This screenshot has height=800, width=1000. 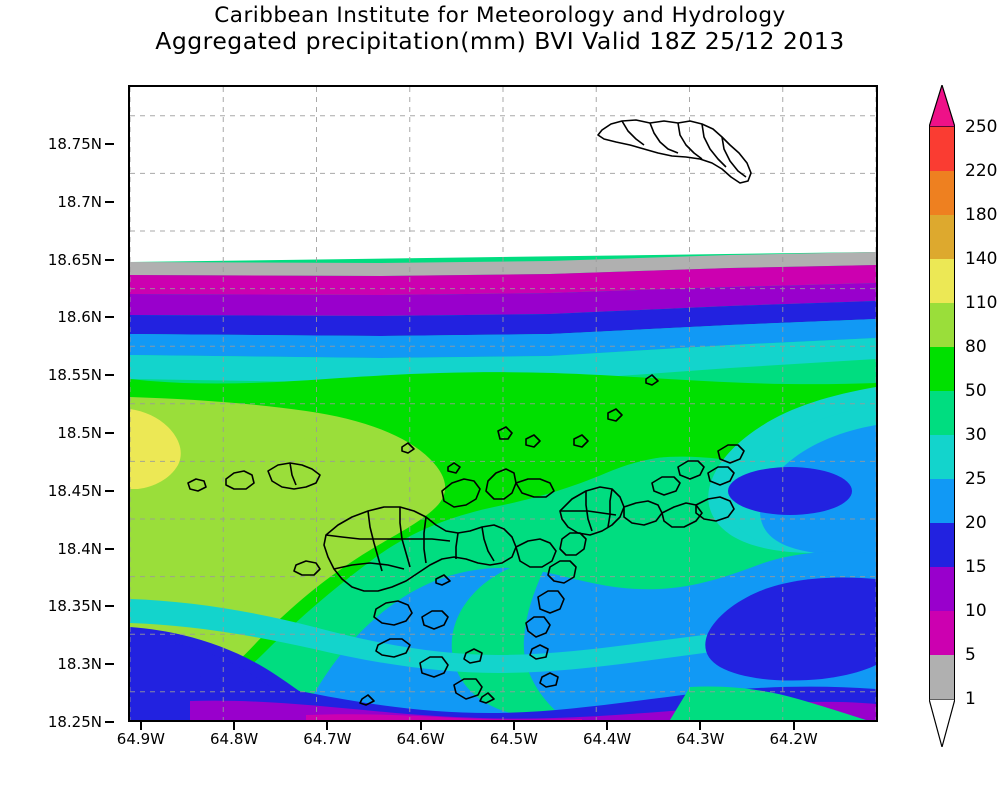 What do you see at coordinates (691, 470) in the screenshot?
I see `island-eustatia` at bounding box center [691, 470].